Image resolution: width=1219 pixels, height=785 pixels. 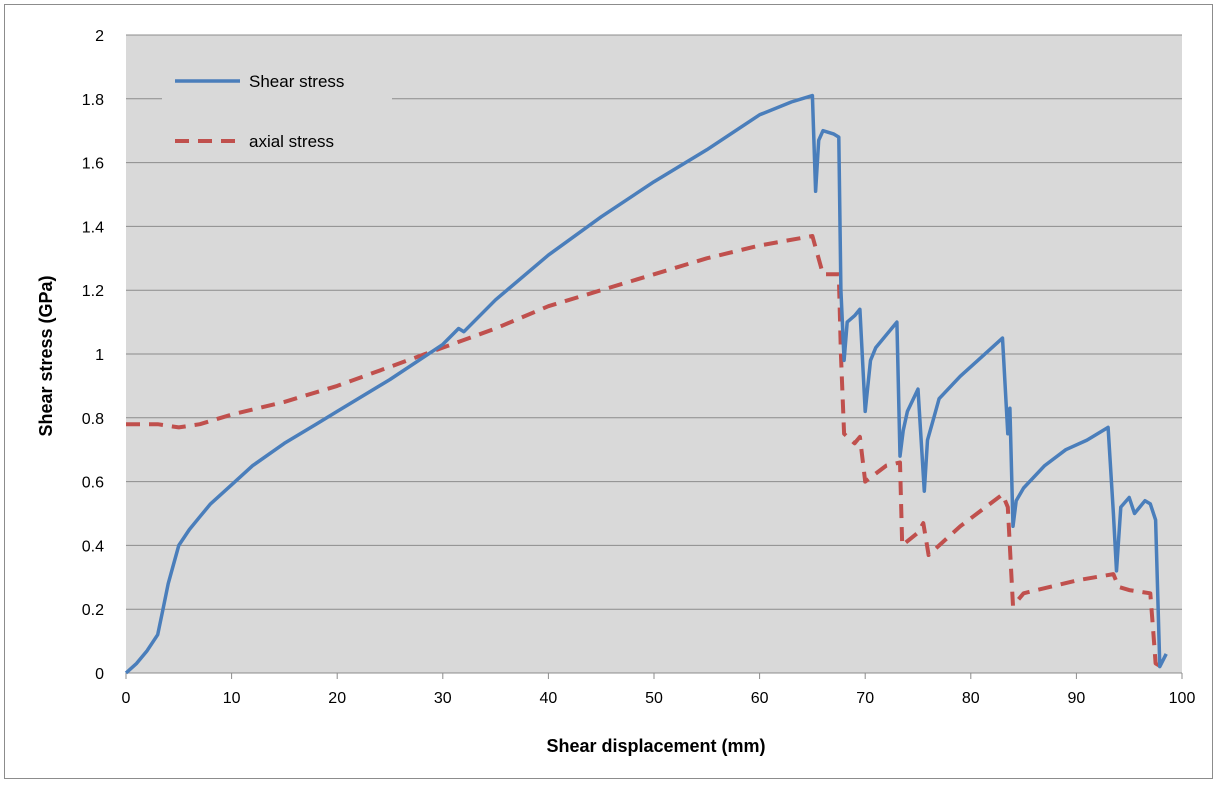 I want to click on x-tick-label: 60, so click(x=760, y=698).